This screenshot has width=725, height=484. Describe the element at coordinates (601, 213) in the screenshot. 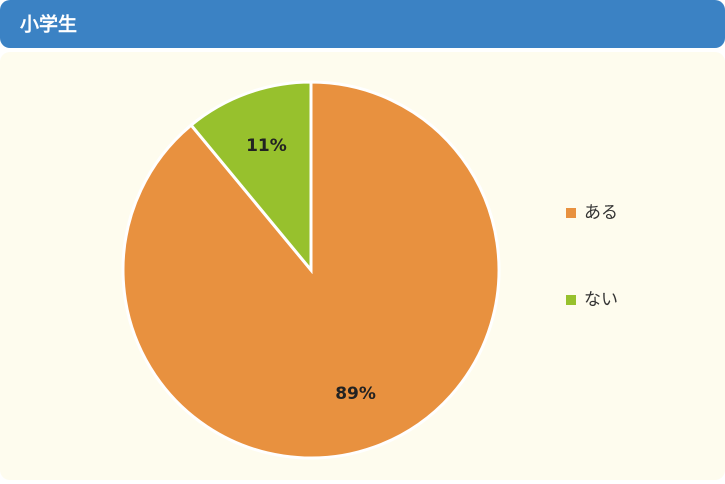

I see `legend-label: ある` at that location.